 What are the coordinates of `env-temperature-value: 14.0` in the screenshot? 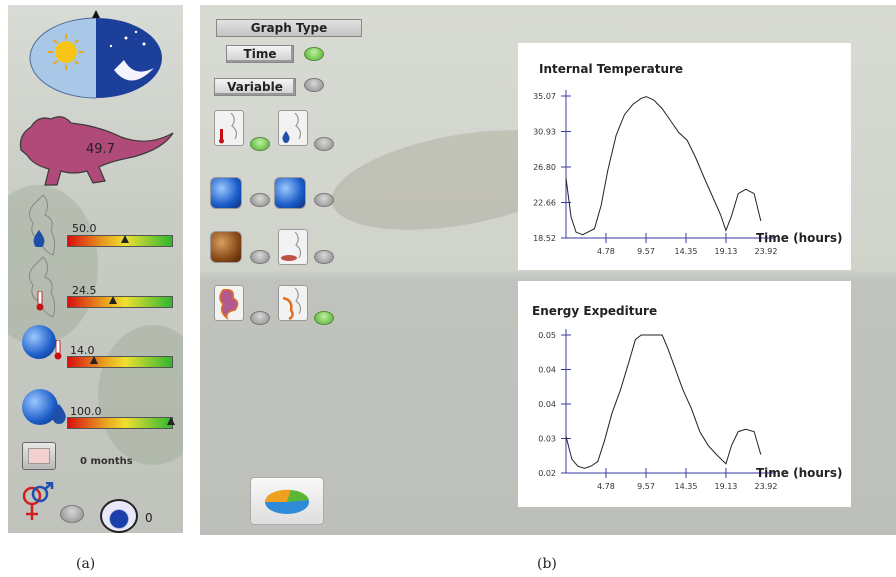 It's located at (82, 350).